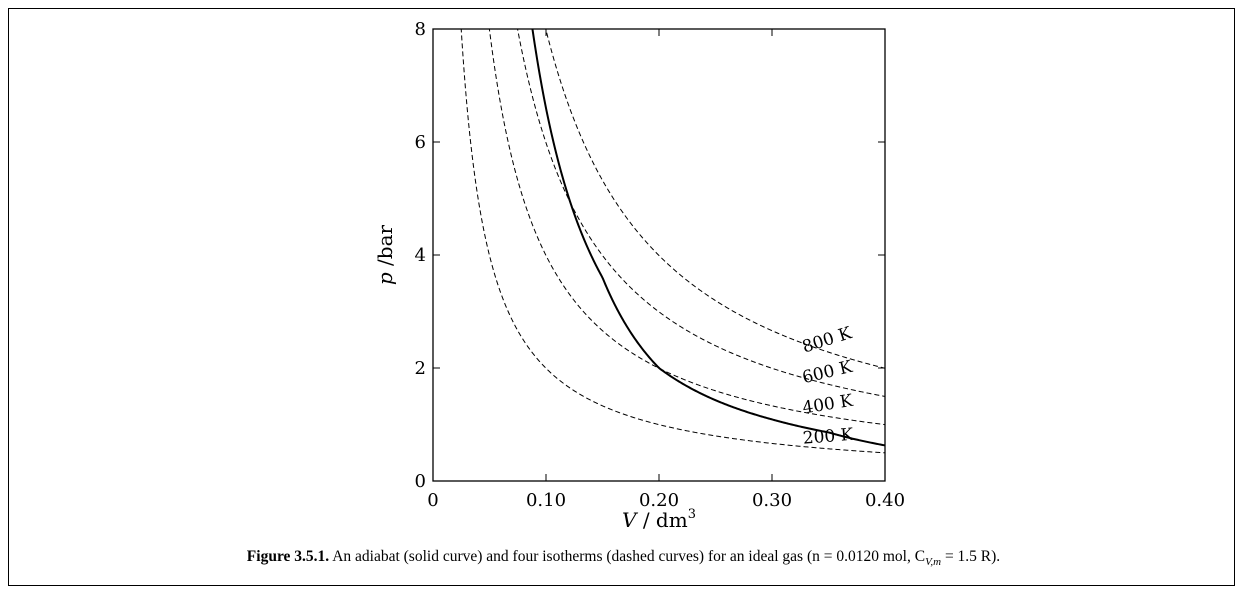  What do you see at coordinates (432, 500) in the screenshot?
I see `x-tick-label: 0` at bounding box center [432, 500].